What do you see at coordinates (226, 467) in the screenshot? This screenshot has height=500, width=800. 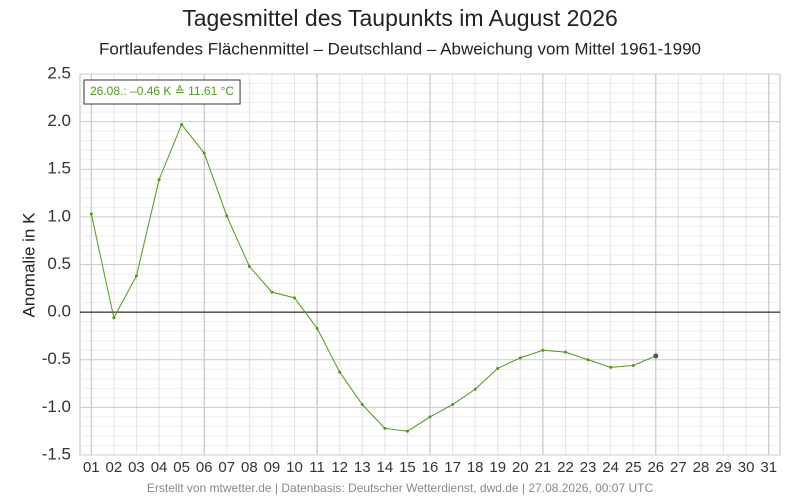 I see `x-tick-label: 07` at bounding box center [226, 467].